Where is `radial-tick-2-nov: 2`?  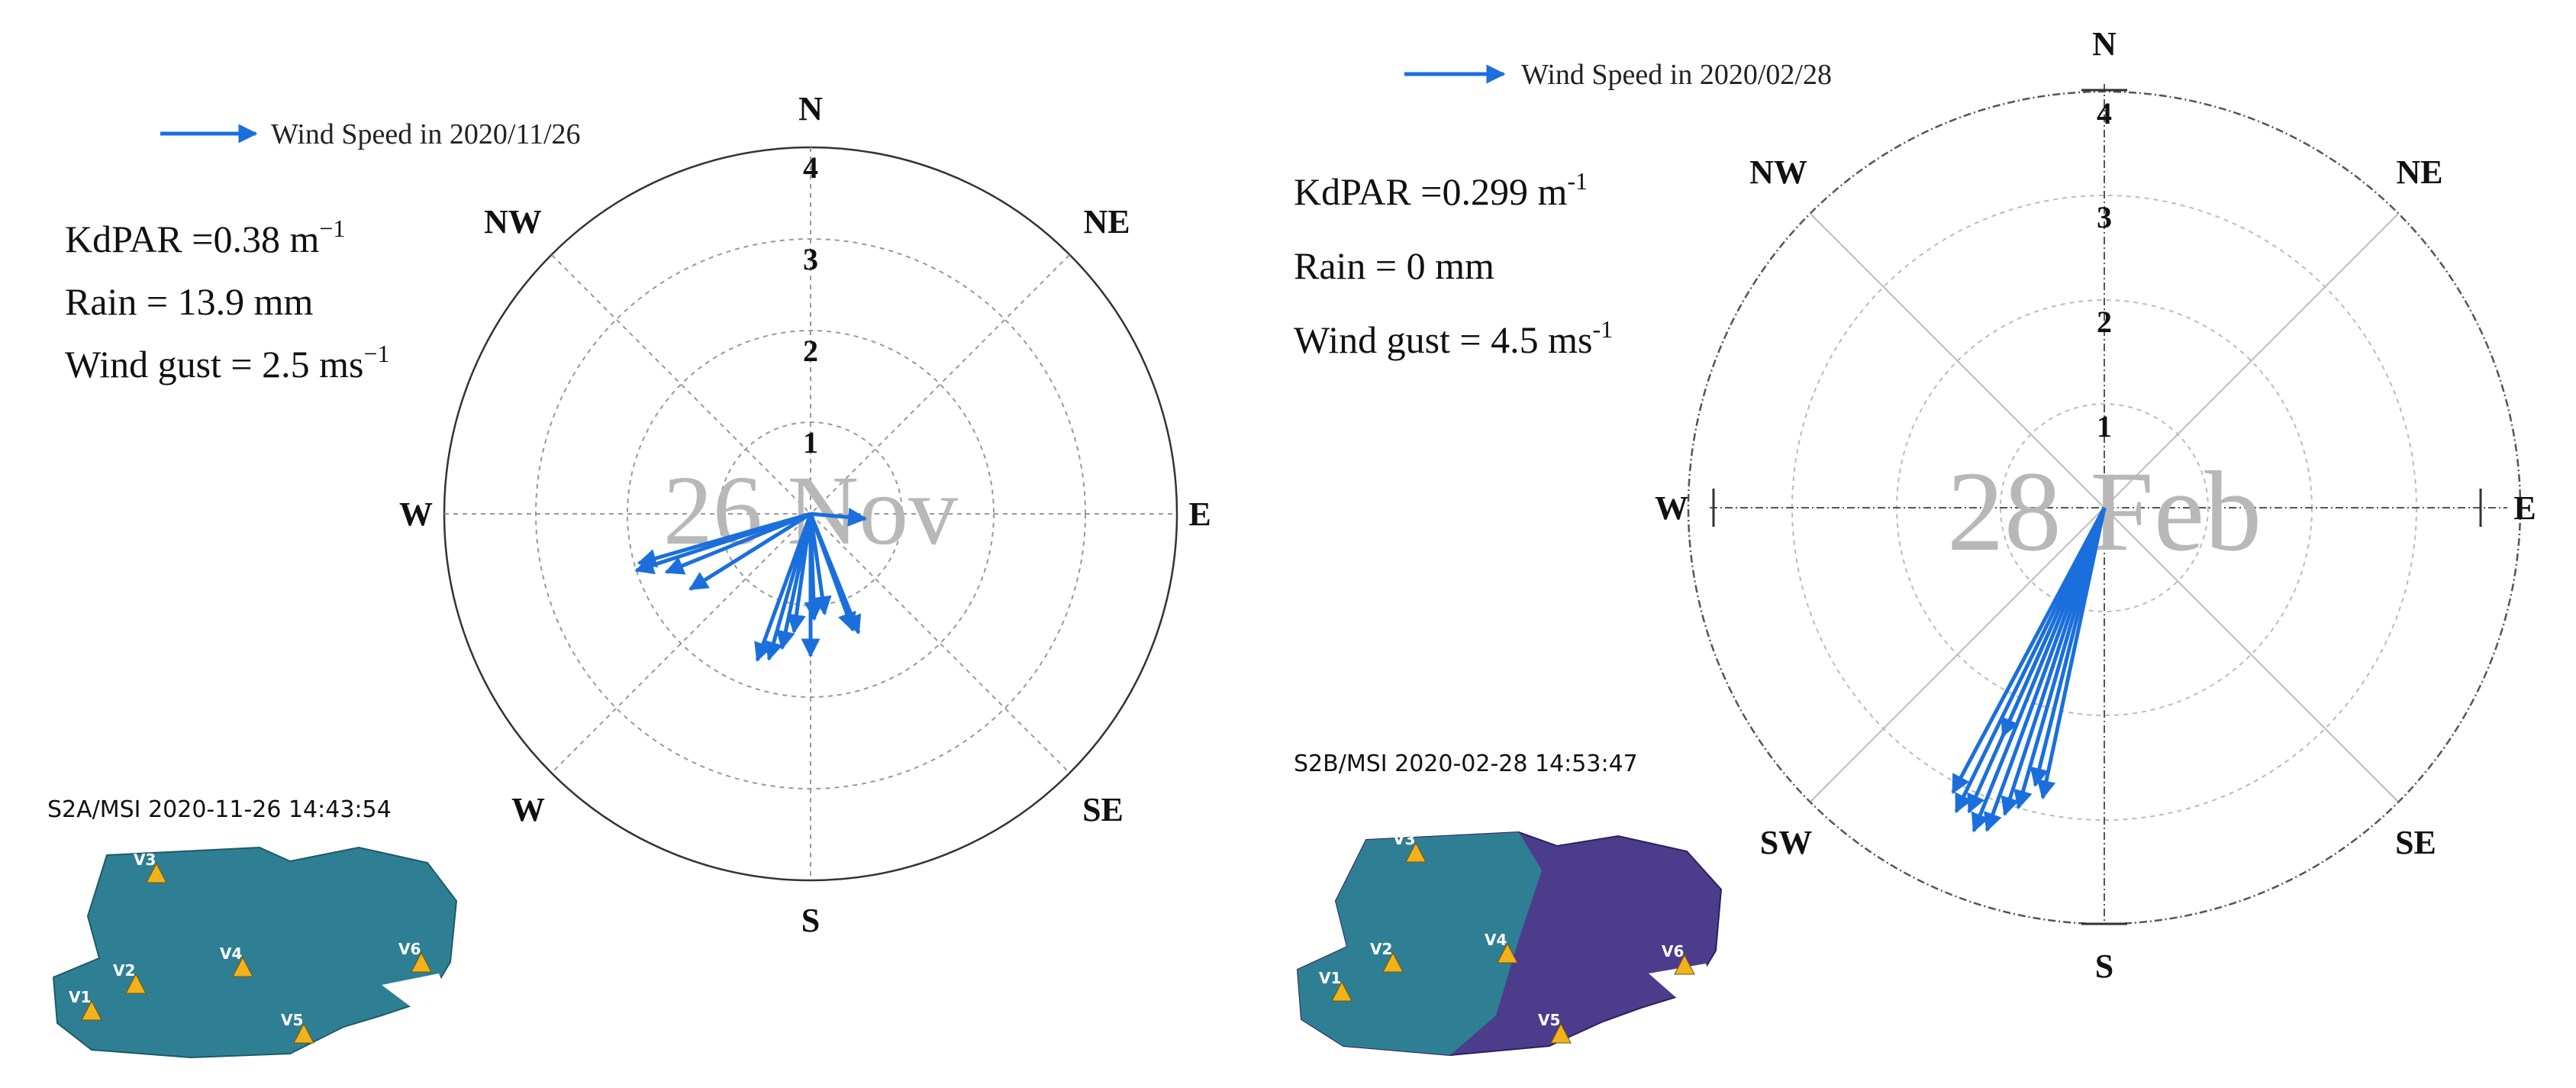
radial-tick-2-nov: 2 is located at coordinates (811, 351).